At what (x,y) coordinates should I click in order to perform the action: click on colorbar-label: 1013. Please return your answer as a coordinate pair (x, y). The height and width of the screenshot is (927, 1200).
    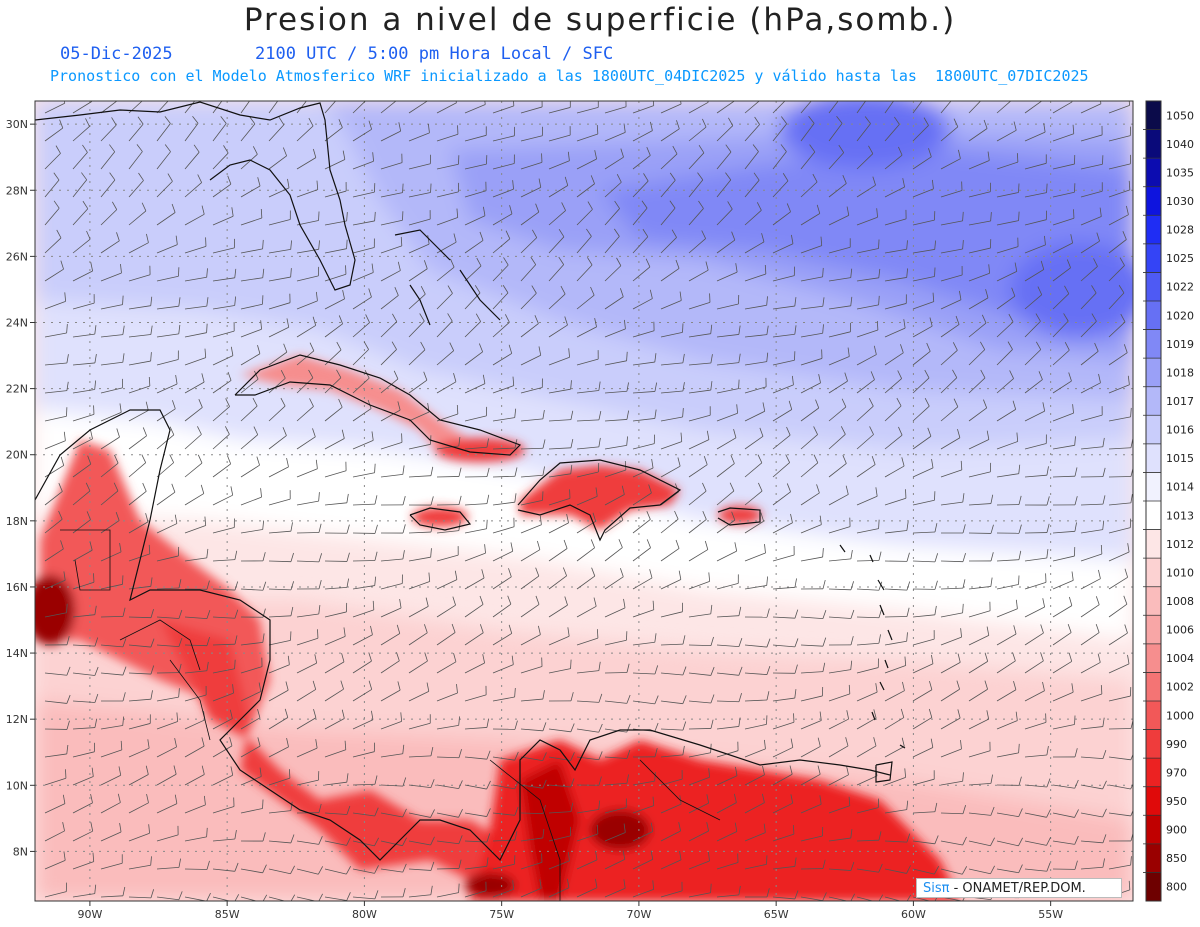
    Looking at the image, I should click on (1180, 515).